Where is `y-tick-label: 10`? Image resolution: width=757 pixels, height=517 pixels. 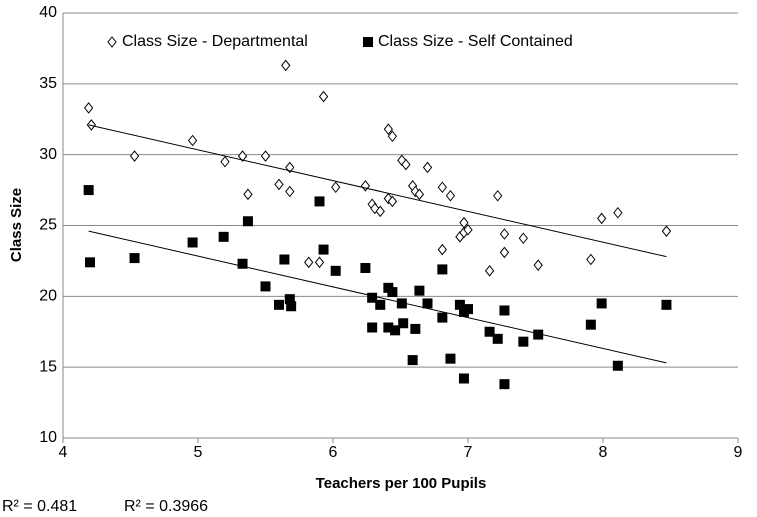 y-tick-label: 10 is located at coordinates (48, 437).